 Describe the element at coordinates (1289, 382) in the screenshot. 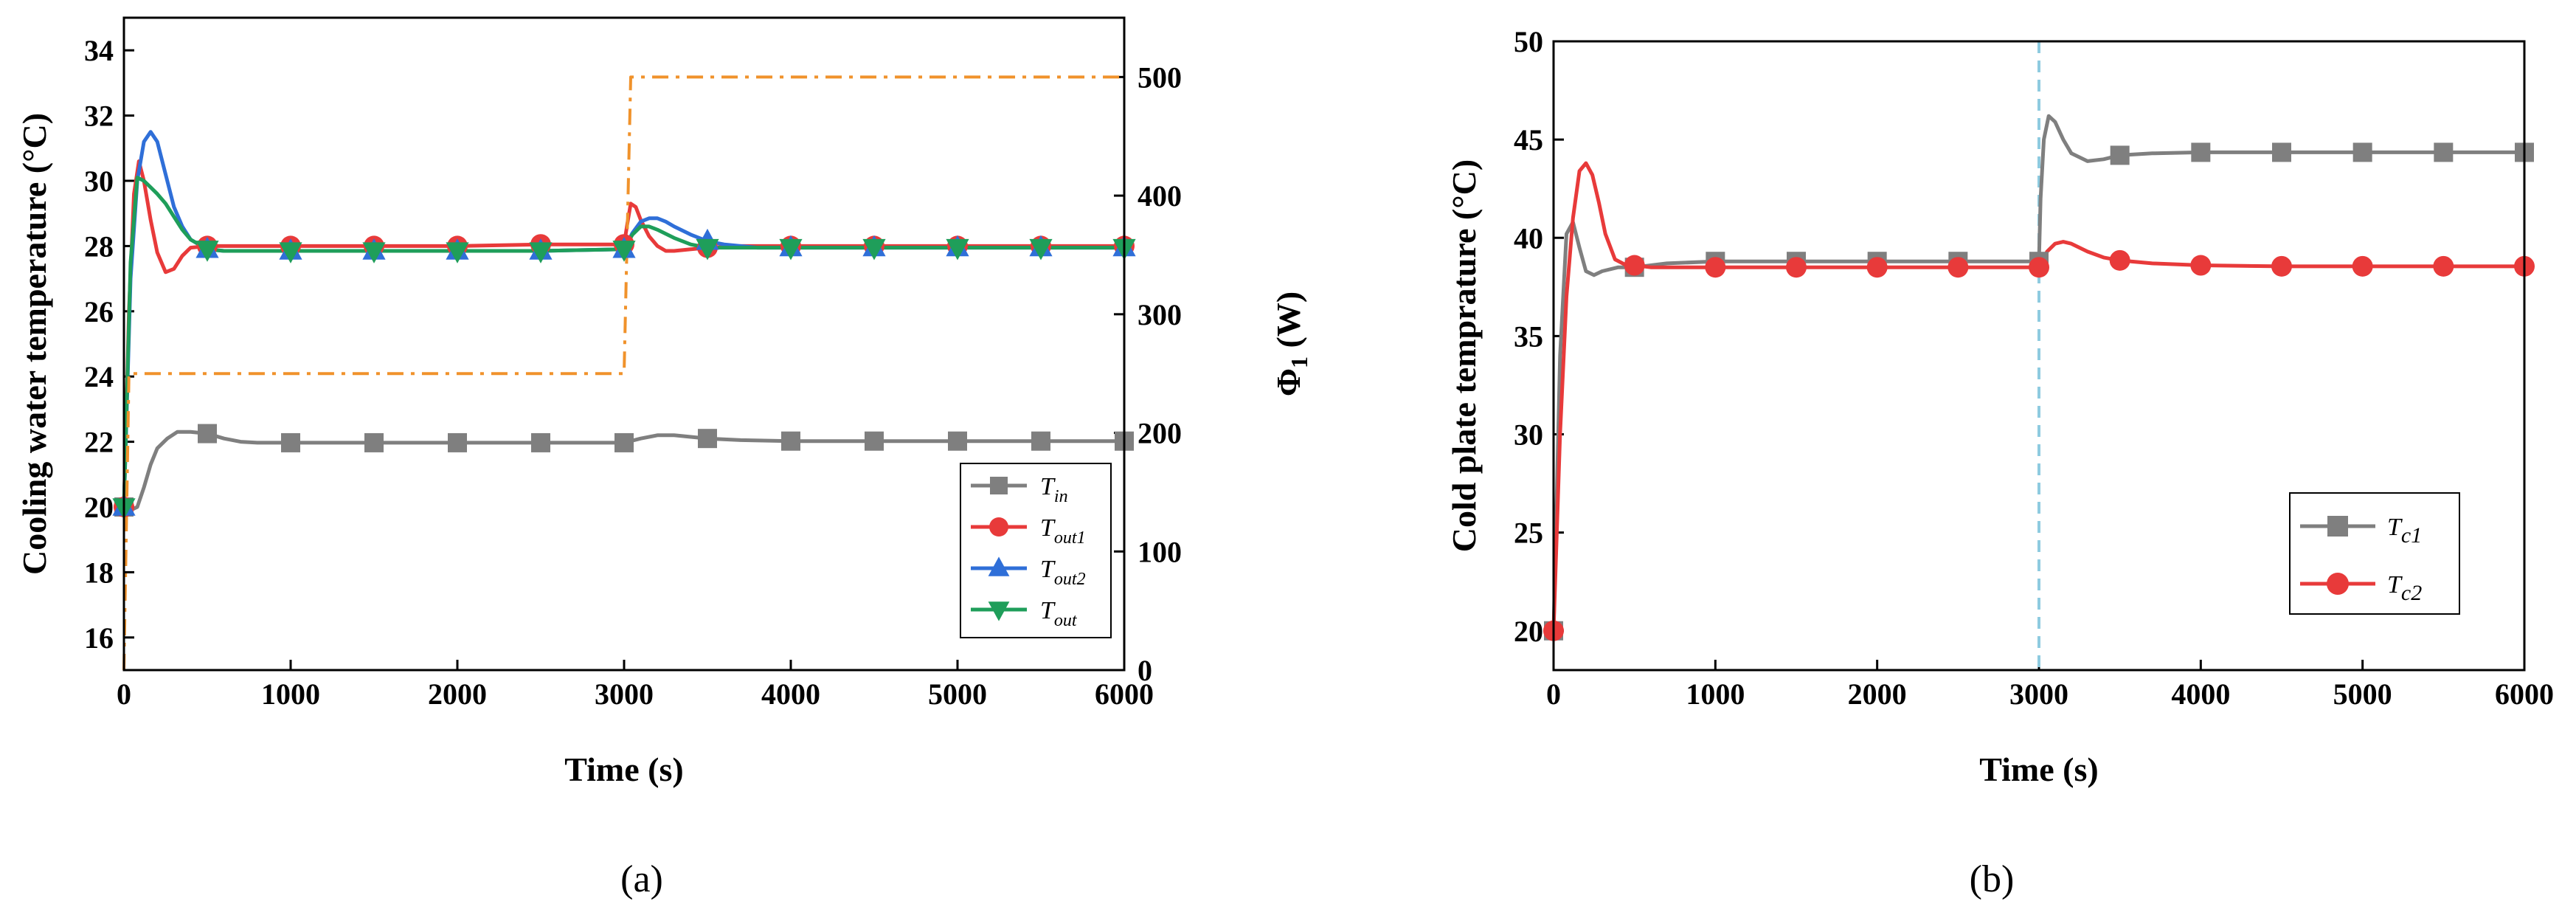

I see `chart-a-y2-axis-symbol: Φ` at that location.